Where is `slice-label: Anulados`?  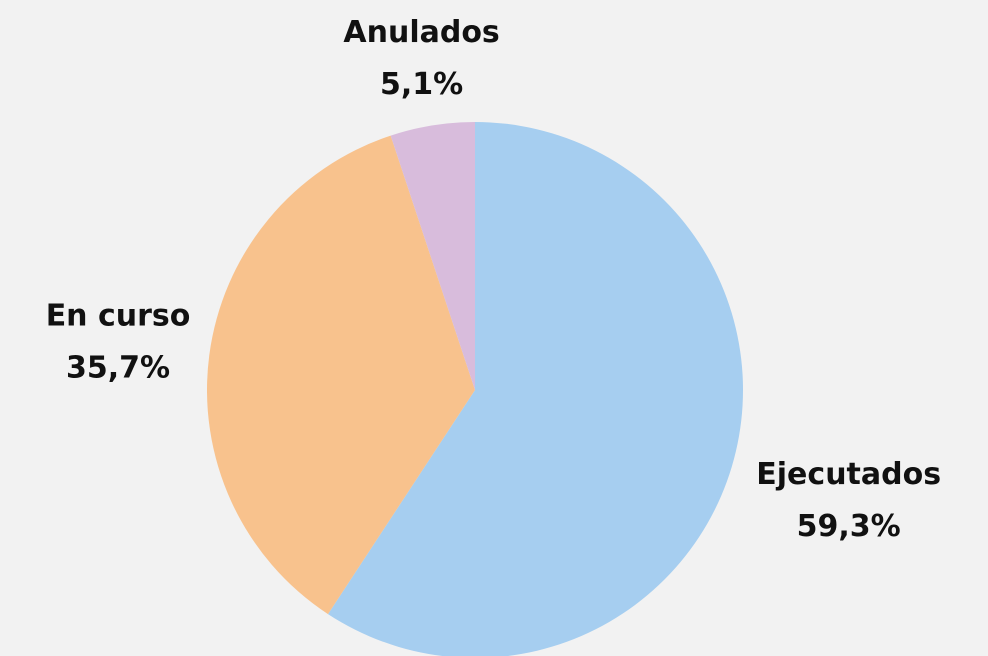 slice-label: Anulados is located at coordinates (421, 32).